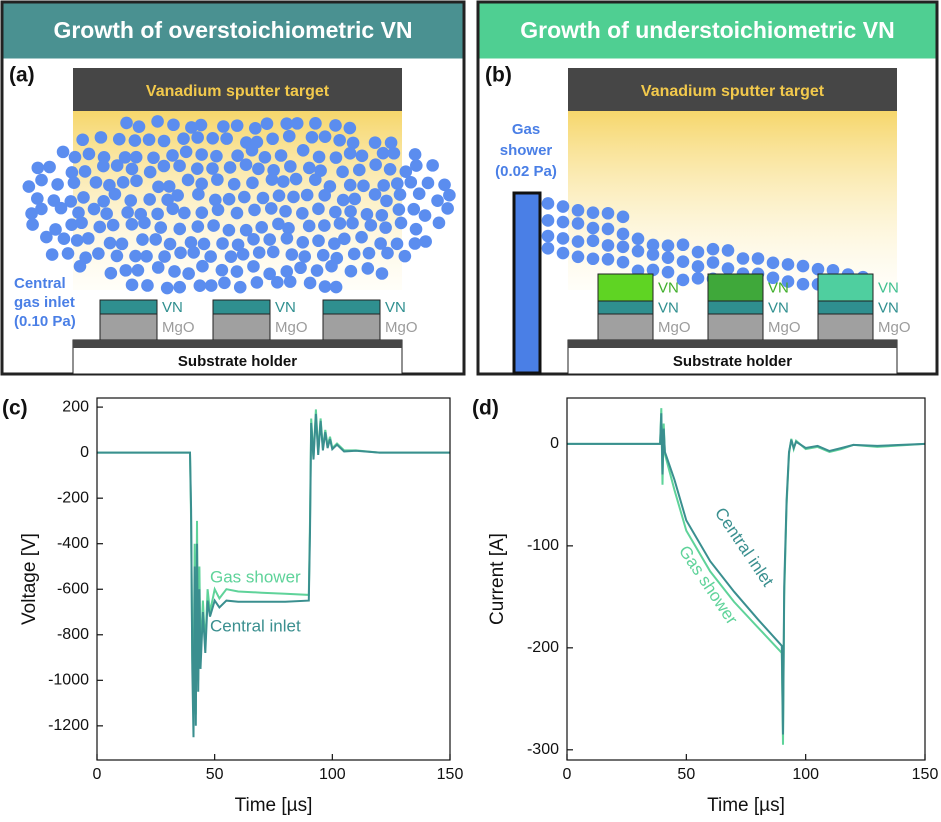  What do you see at coordinates (526, 150) in the screenshot?
I see `inlet-label: shower` at bounding box center [526, 150].